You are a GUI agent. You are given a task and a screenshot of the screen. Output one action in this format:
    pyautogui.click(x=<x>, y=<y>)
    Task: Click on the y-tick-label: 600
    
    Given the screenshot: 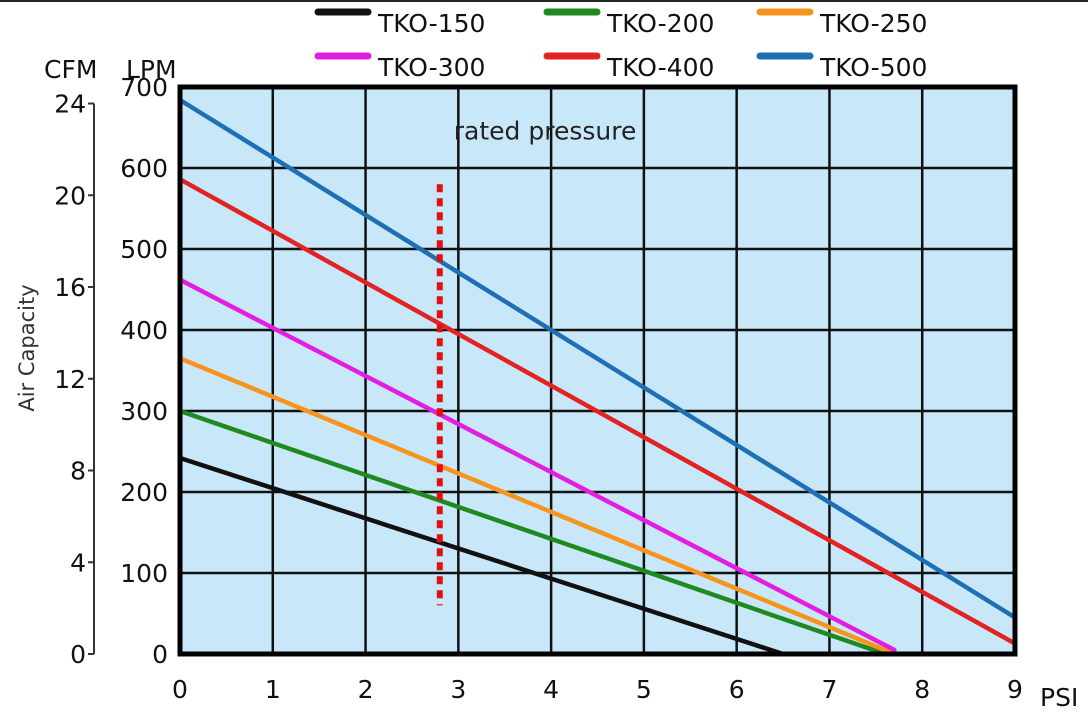 What is the action you would take?
    pyautogui.click(x=144, y=168)
    